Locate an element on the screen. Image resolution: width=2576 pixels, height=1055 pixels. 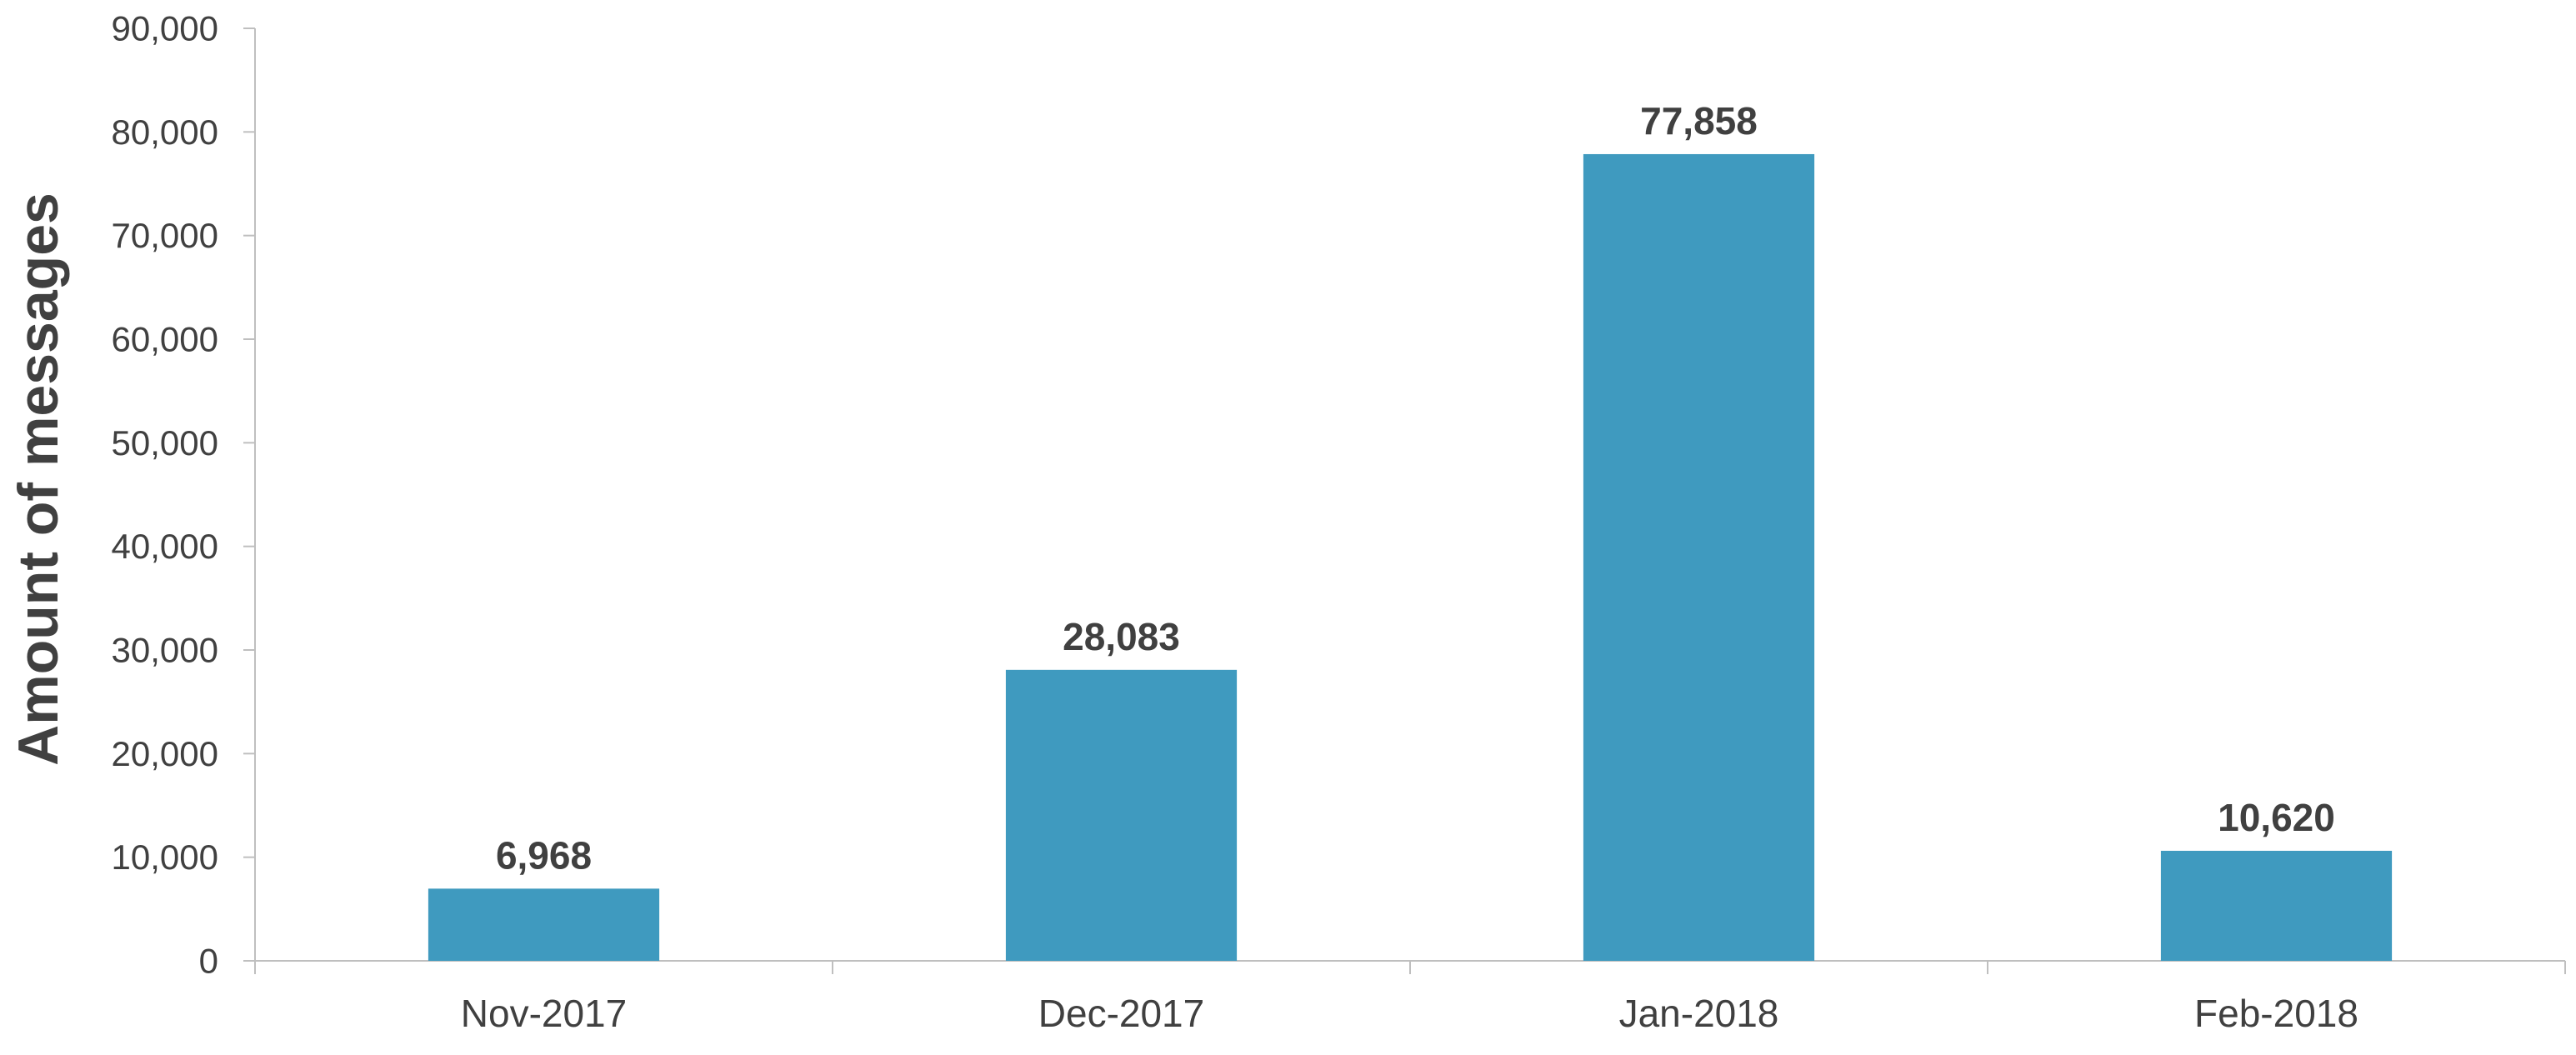
y-tick-label: 20,000 is located at coordinates (165, 753).